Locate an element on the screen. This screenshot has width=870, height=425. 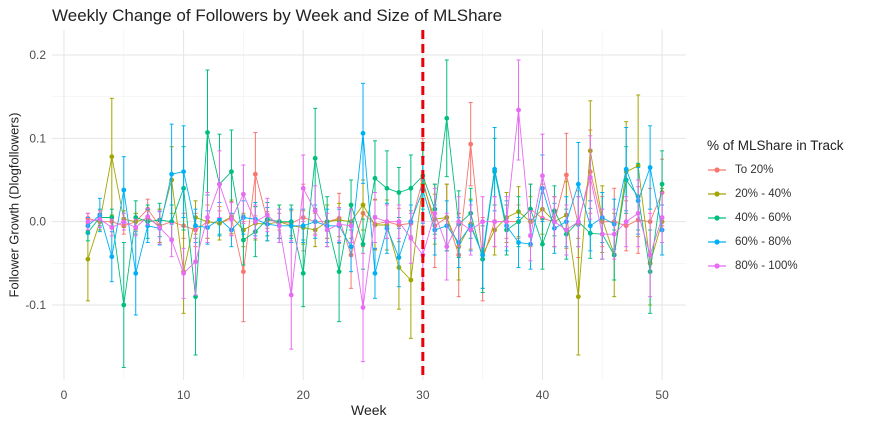
y-tick-label: 0.1 is located at coordinates (37, 138).